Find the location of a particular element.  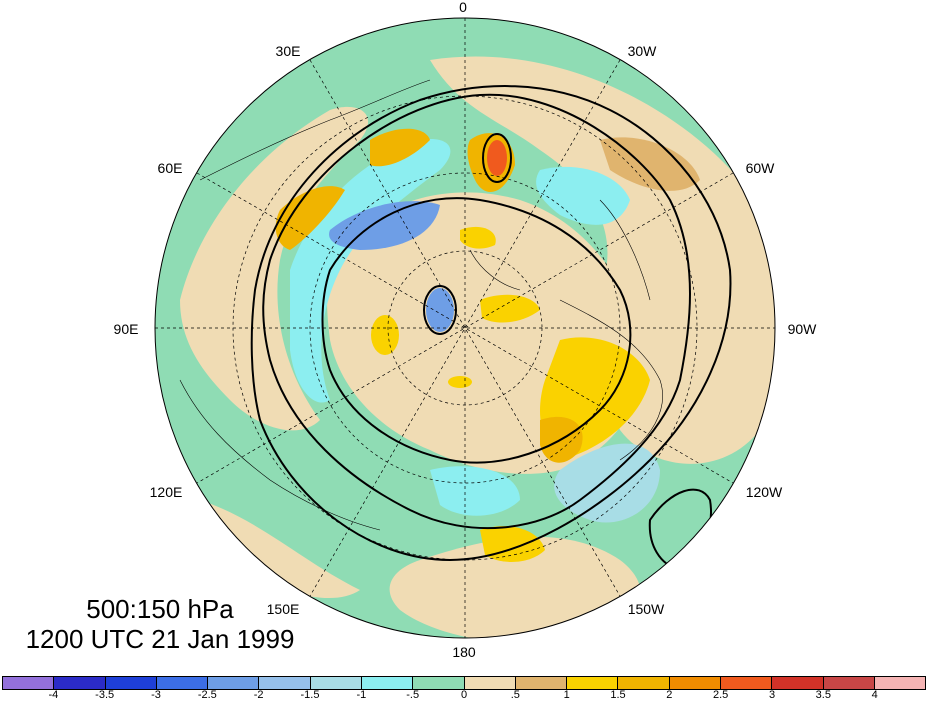

yellow-patch-siberia is located at coordinates (385, 335).